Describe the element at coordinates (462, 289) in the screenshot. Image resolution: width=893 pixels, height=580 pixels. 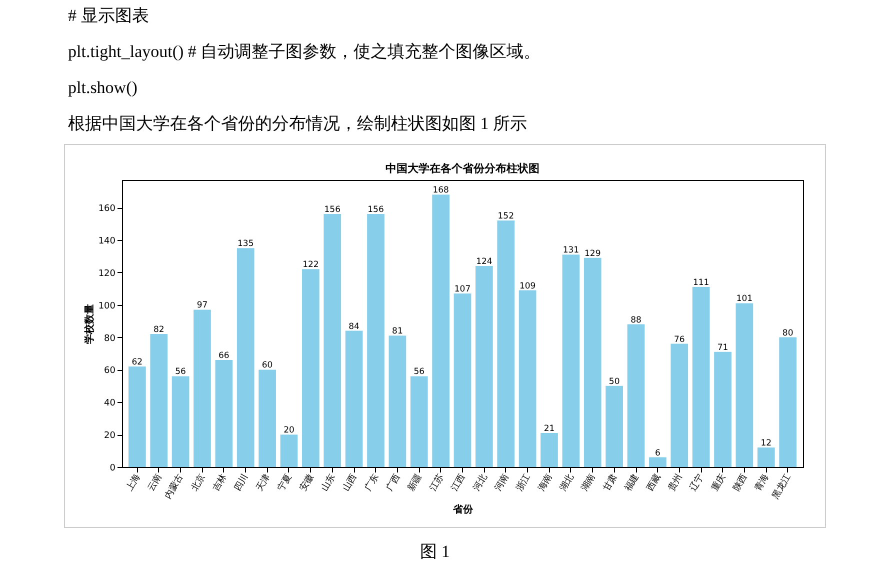
I see `data-label: 107` at that location.